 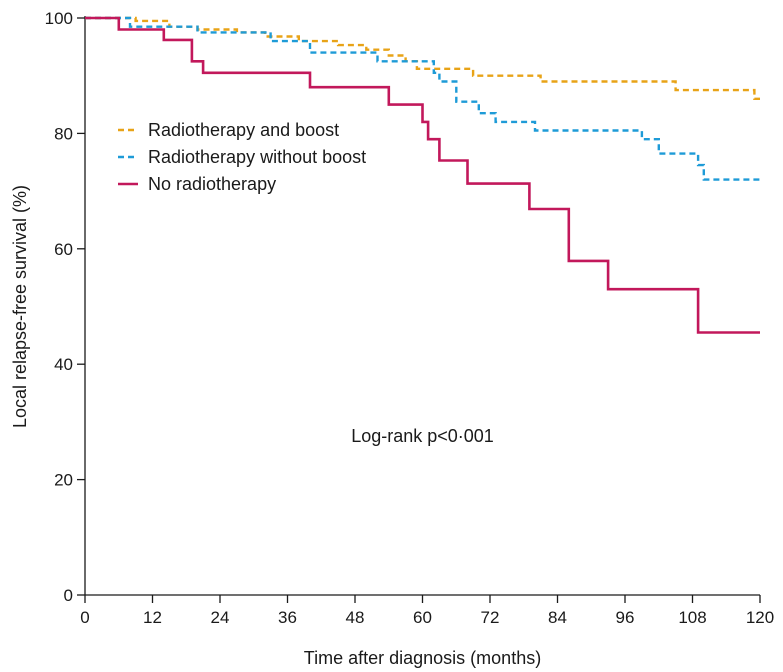 What do you see at coordinates (692, 617) in the screenshot?
I see `x-tick-label: 108` at bounding box center [692, 617].